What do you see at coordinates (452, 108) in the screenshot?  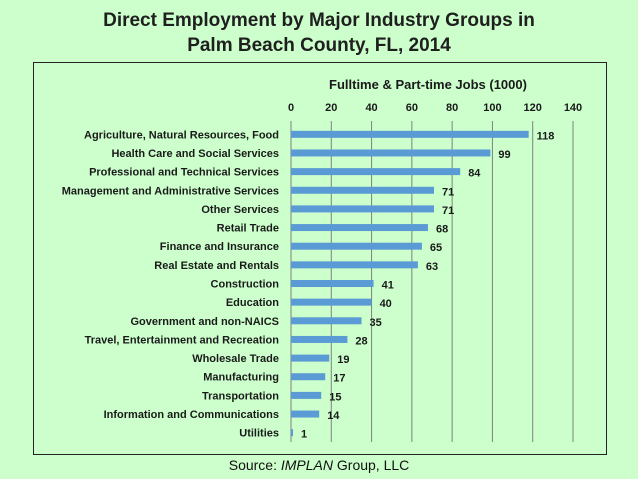 I see `x-tick-label: 80` at bounding box center [452, 108].